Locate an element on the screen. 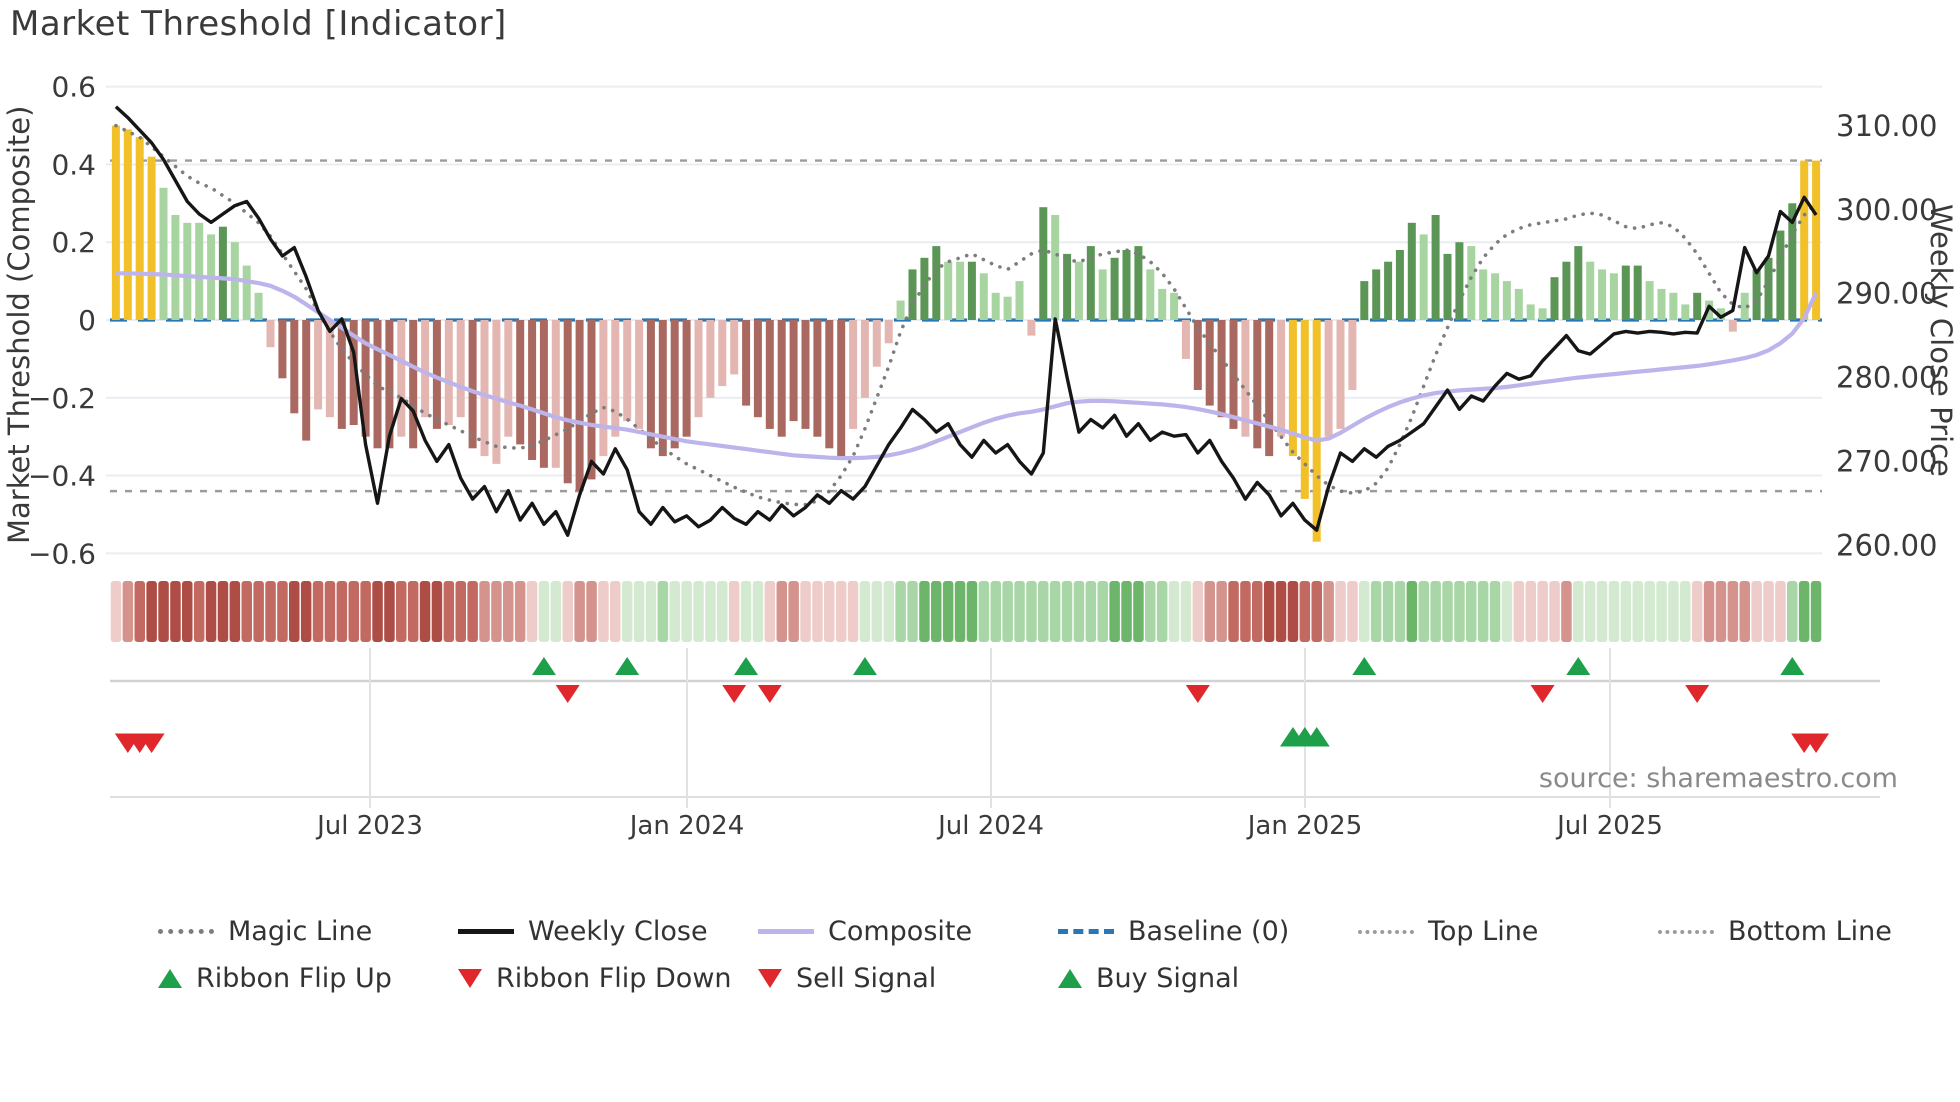  legend-label: Magic Line is located at coordinates (300, 931).